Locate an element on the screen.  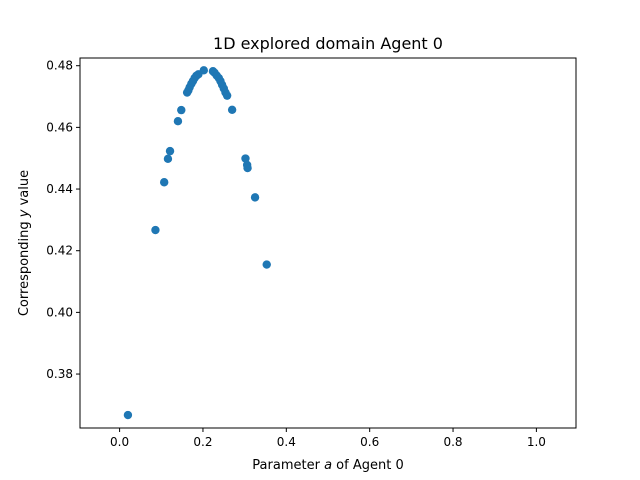
x-axis-label: Parameter a of Agent 0 is located at coordinates (327, 465).